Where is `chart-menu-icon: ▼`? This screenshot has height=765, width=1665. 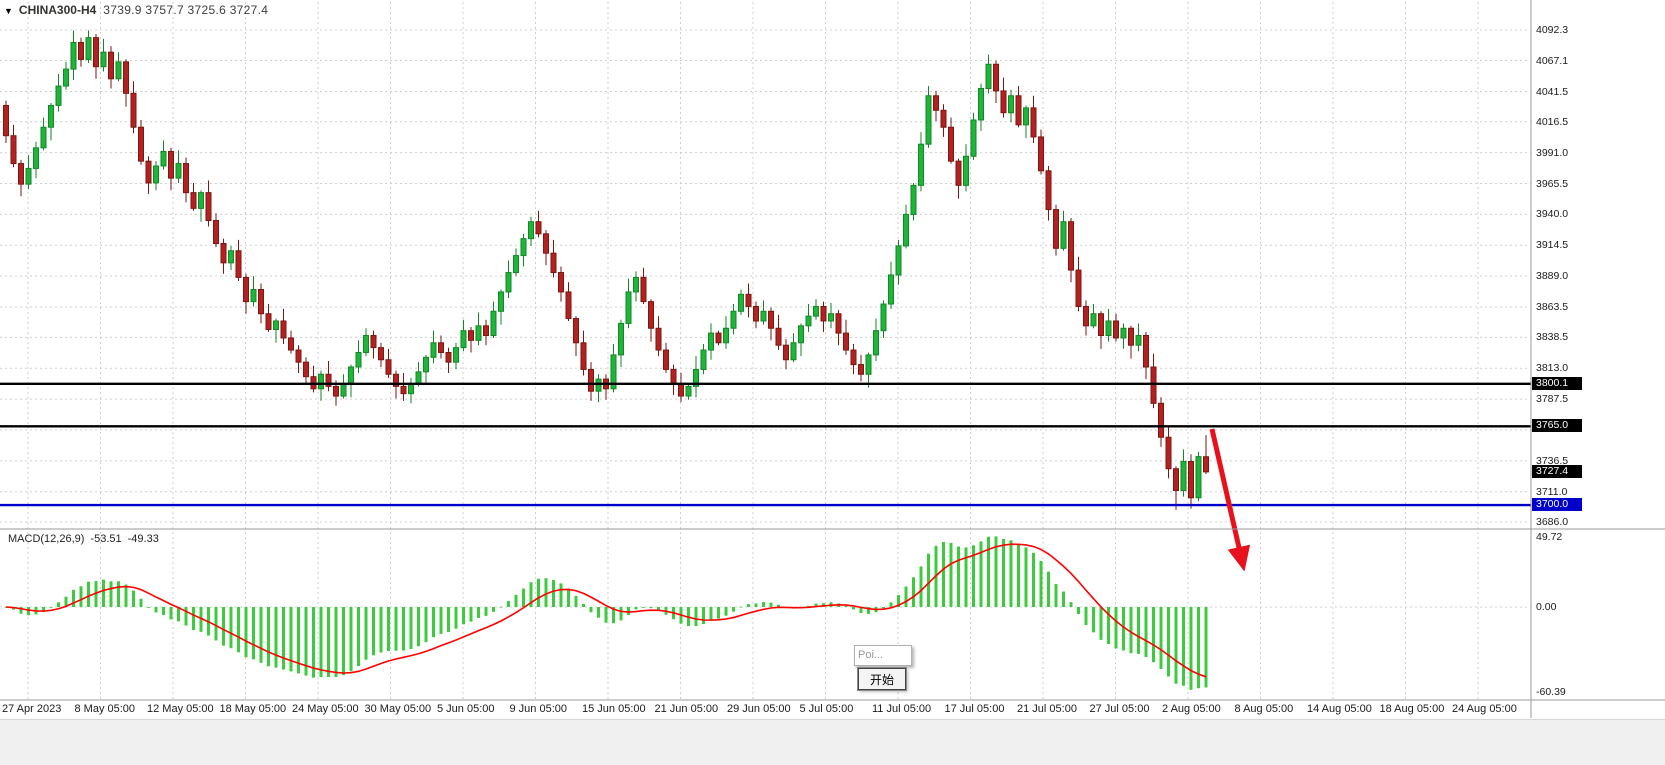
chart-menu-icon: ▼ is located at coordinates (8, 10).